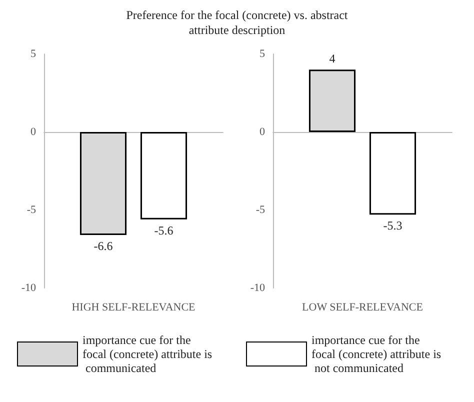  Describe the element at coordinates (237, 23) in the screenshot. I see `text: Preference for the focal (concrete) vs. abstract attribute description` at that location.